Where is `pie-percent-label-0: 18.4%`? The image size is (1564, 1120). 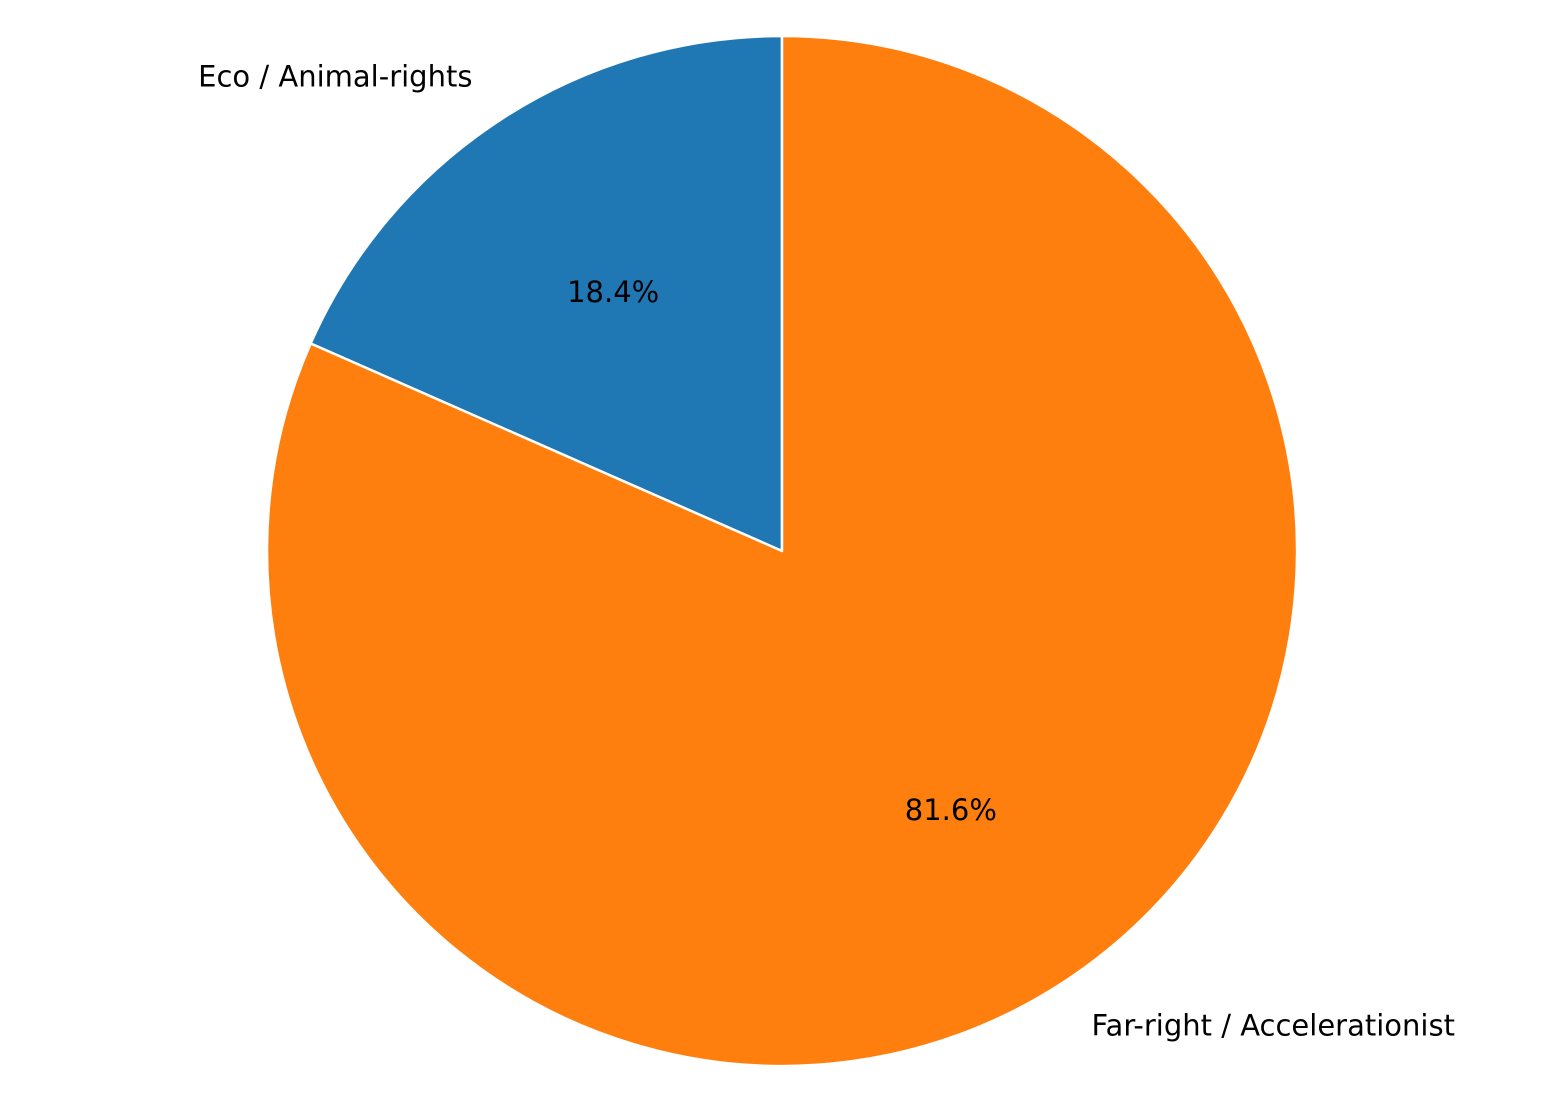
pie-percent-label-0: 18.4% is located at coordinates (613, 292).